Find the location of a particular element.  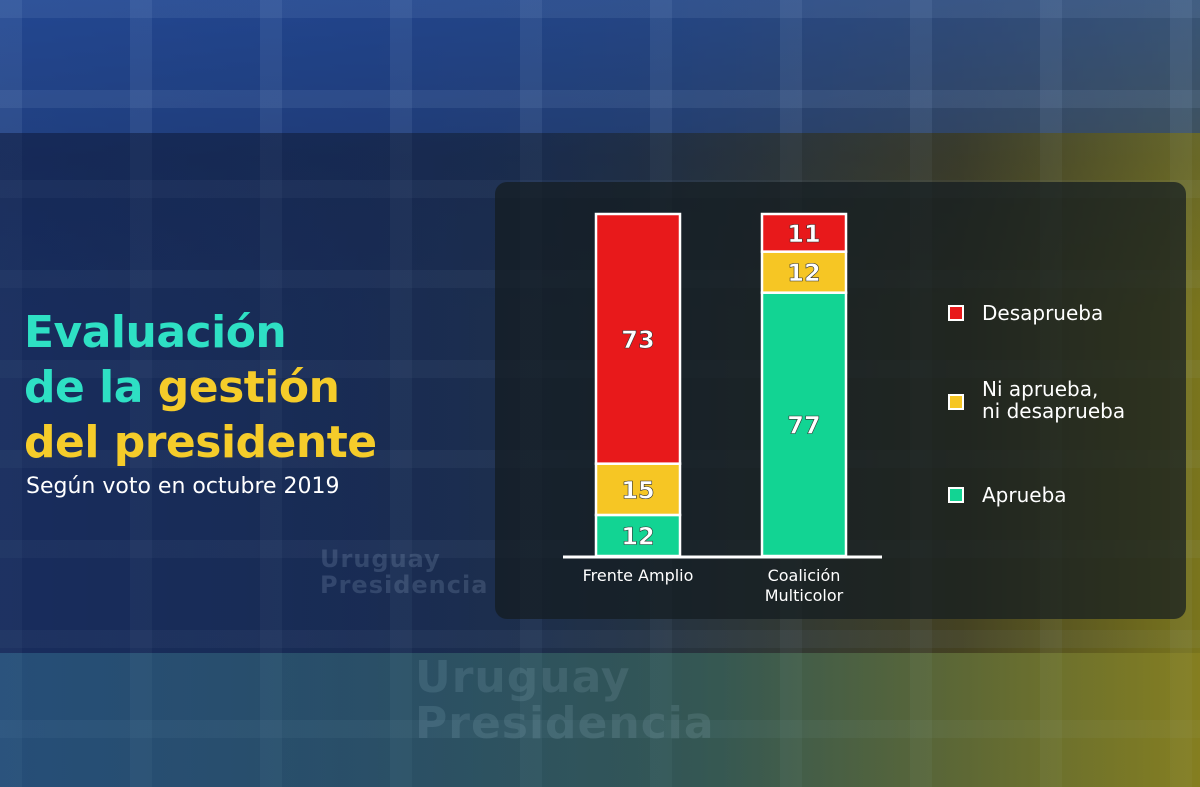

category-label-frente-amplio-0: Frente Amplio is located at coordinates (638, 575).